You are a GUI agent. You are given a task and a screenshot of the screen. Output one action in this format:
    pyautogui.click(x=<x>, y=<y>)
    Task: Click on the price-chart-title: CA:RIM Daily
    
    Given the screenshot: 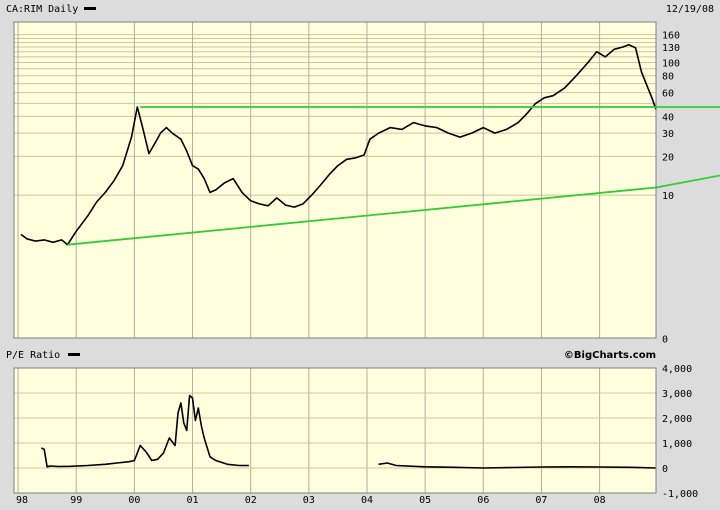 What is the action you would take?
    pyautogui.click(x=42, y=9)
    